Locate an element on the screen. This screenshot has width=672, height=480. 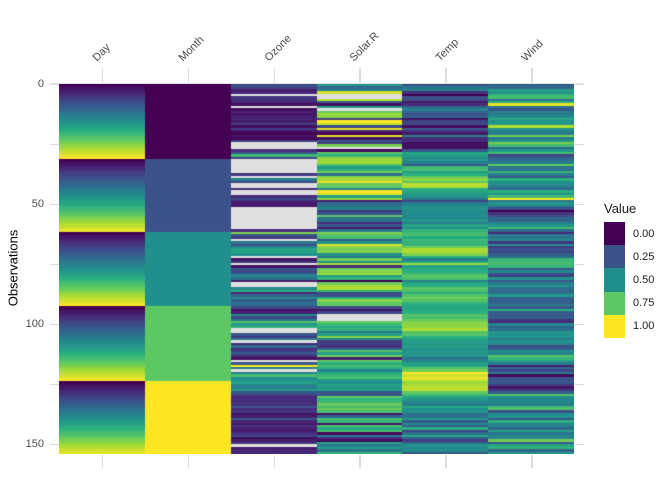
column-label: Wind is located at coordinates (532, 50).